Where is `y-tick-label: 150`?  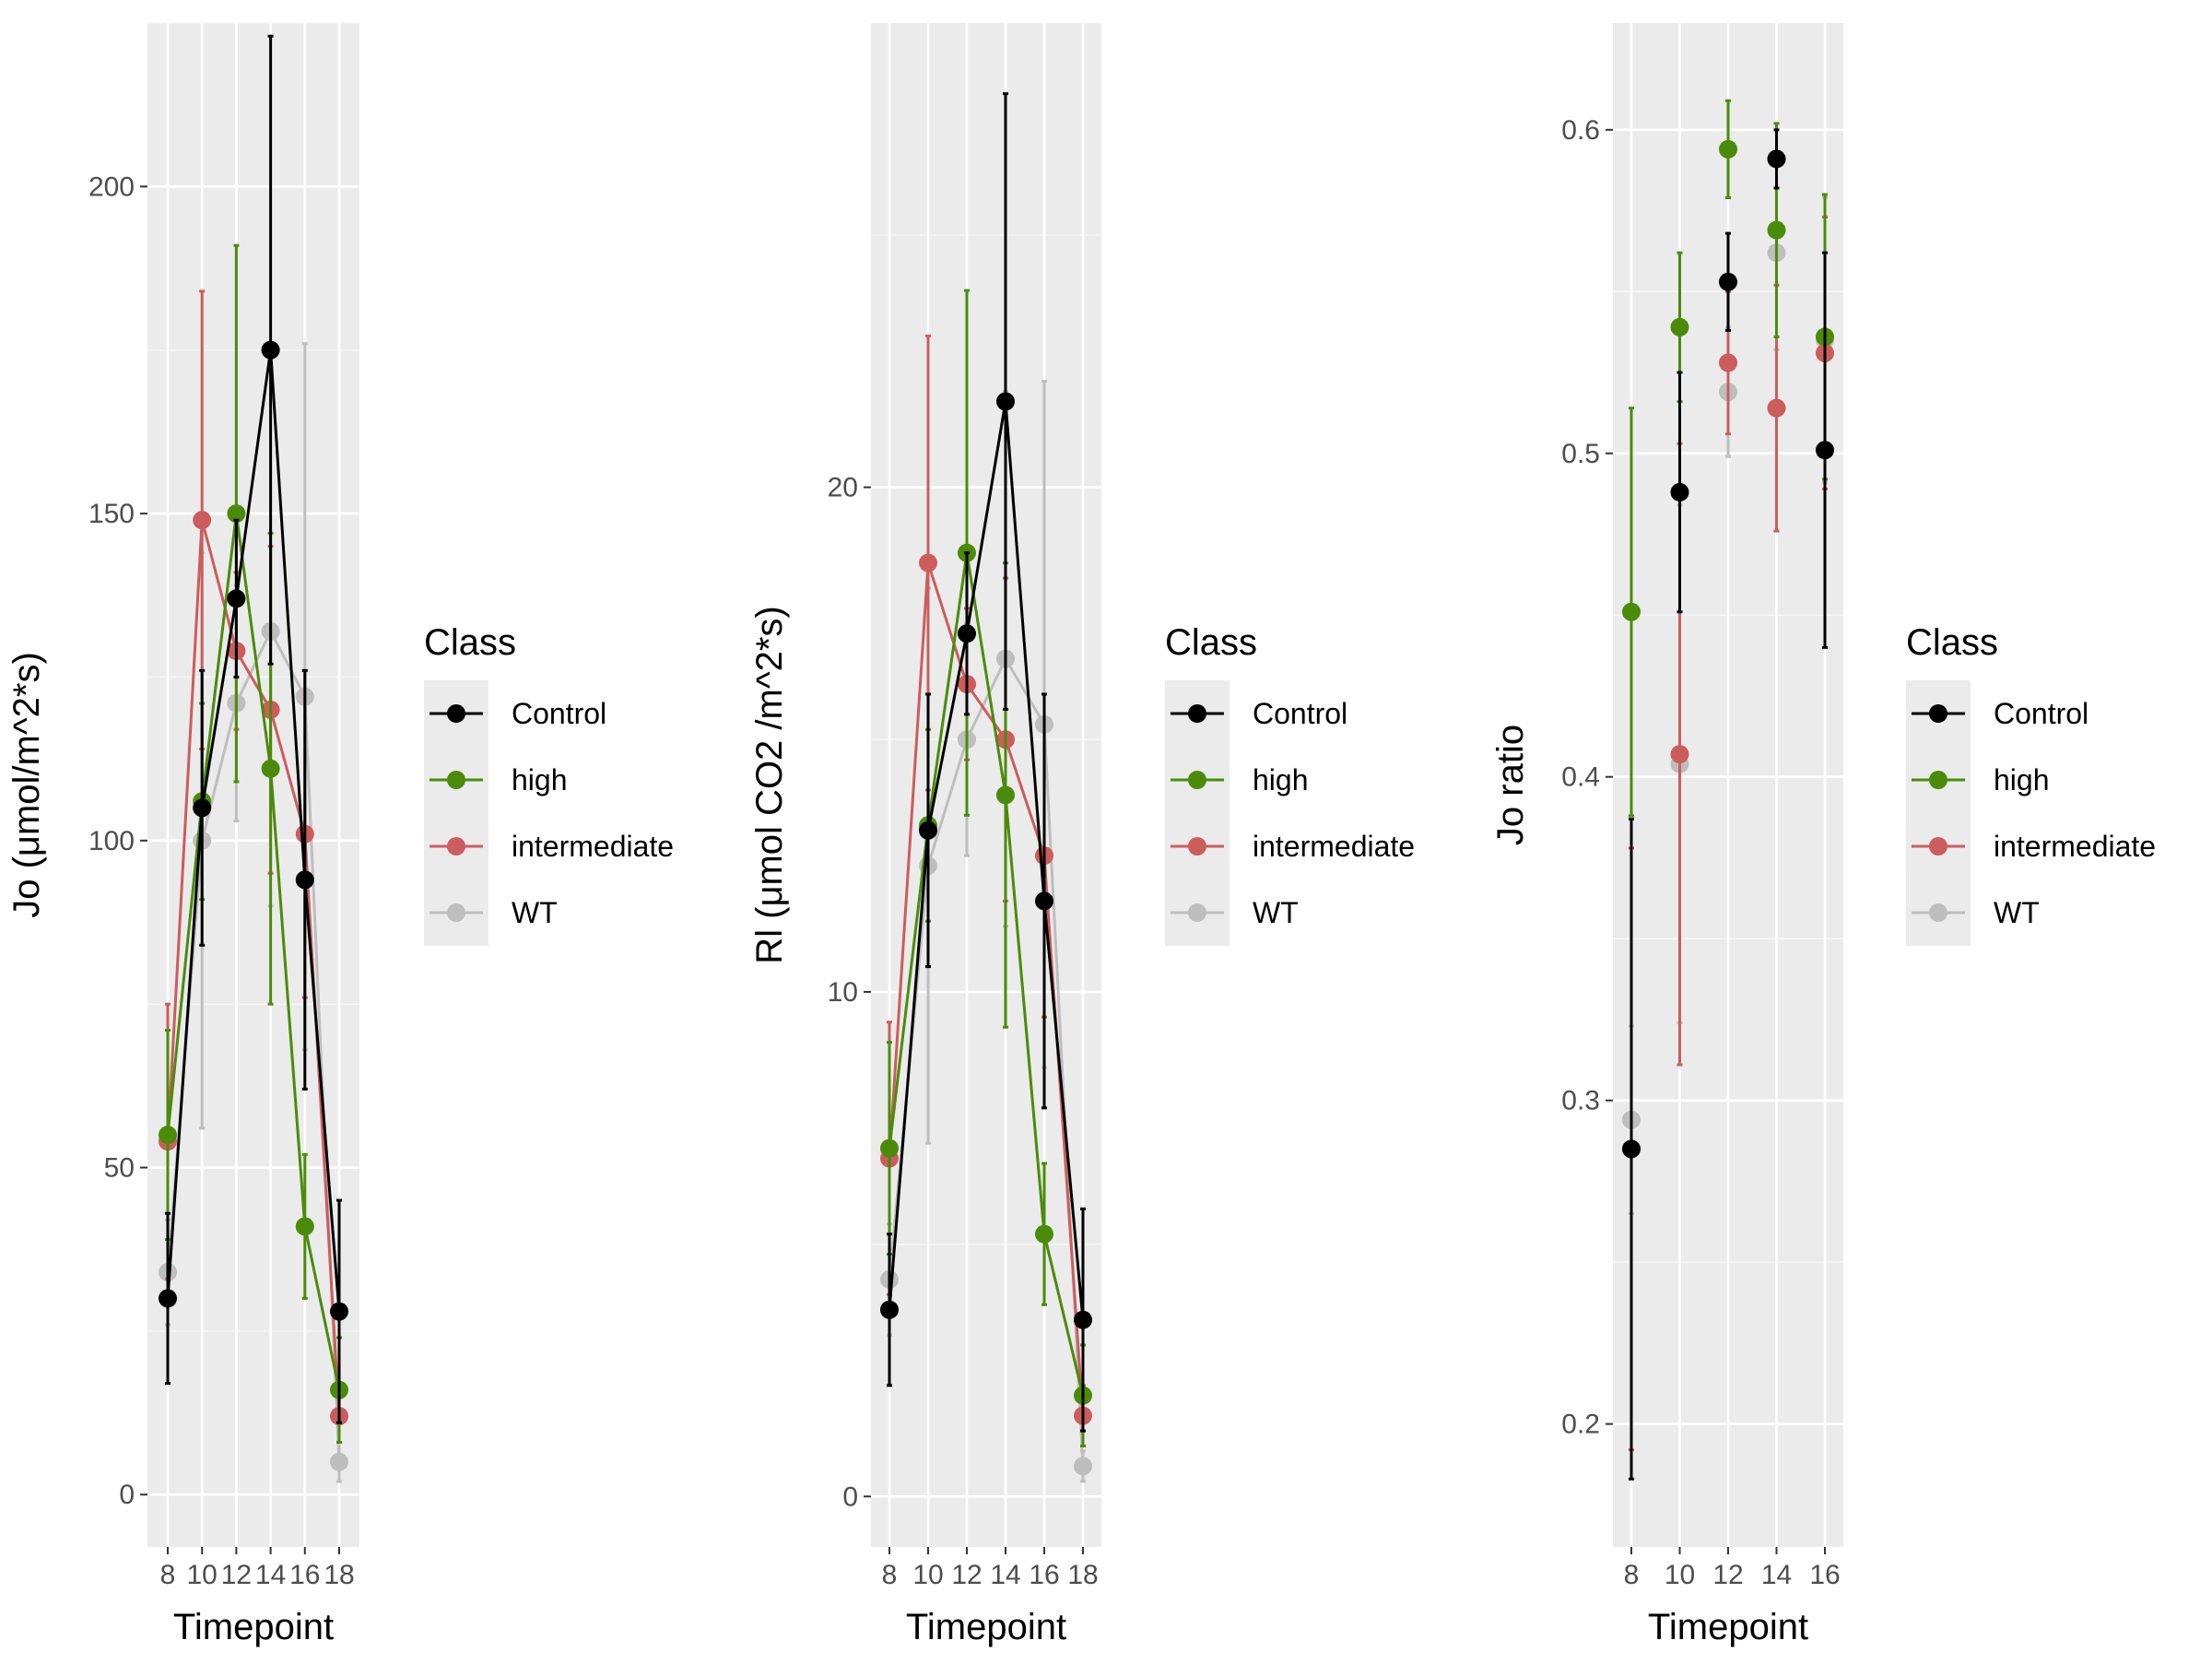 y-tick-label: 150 is located at coordinates (111, 514).